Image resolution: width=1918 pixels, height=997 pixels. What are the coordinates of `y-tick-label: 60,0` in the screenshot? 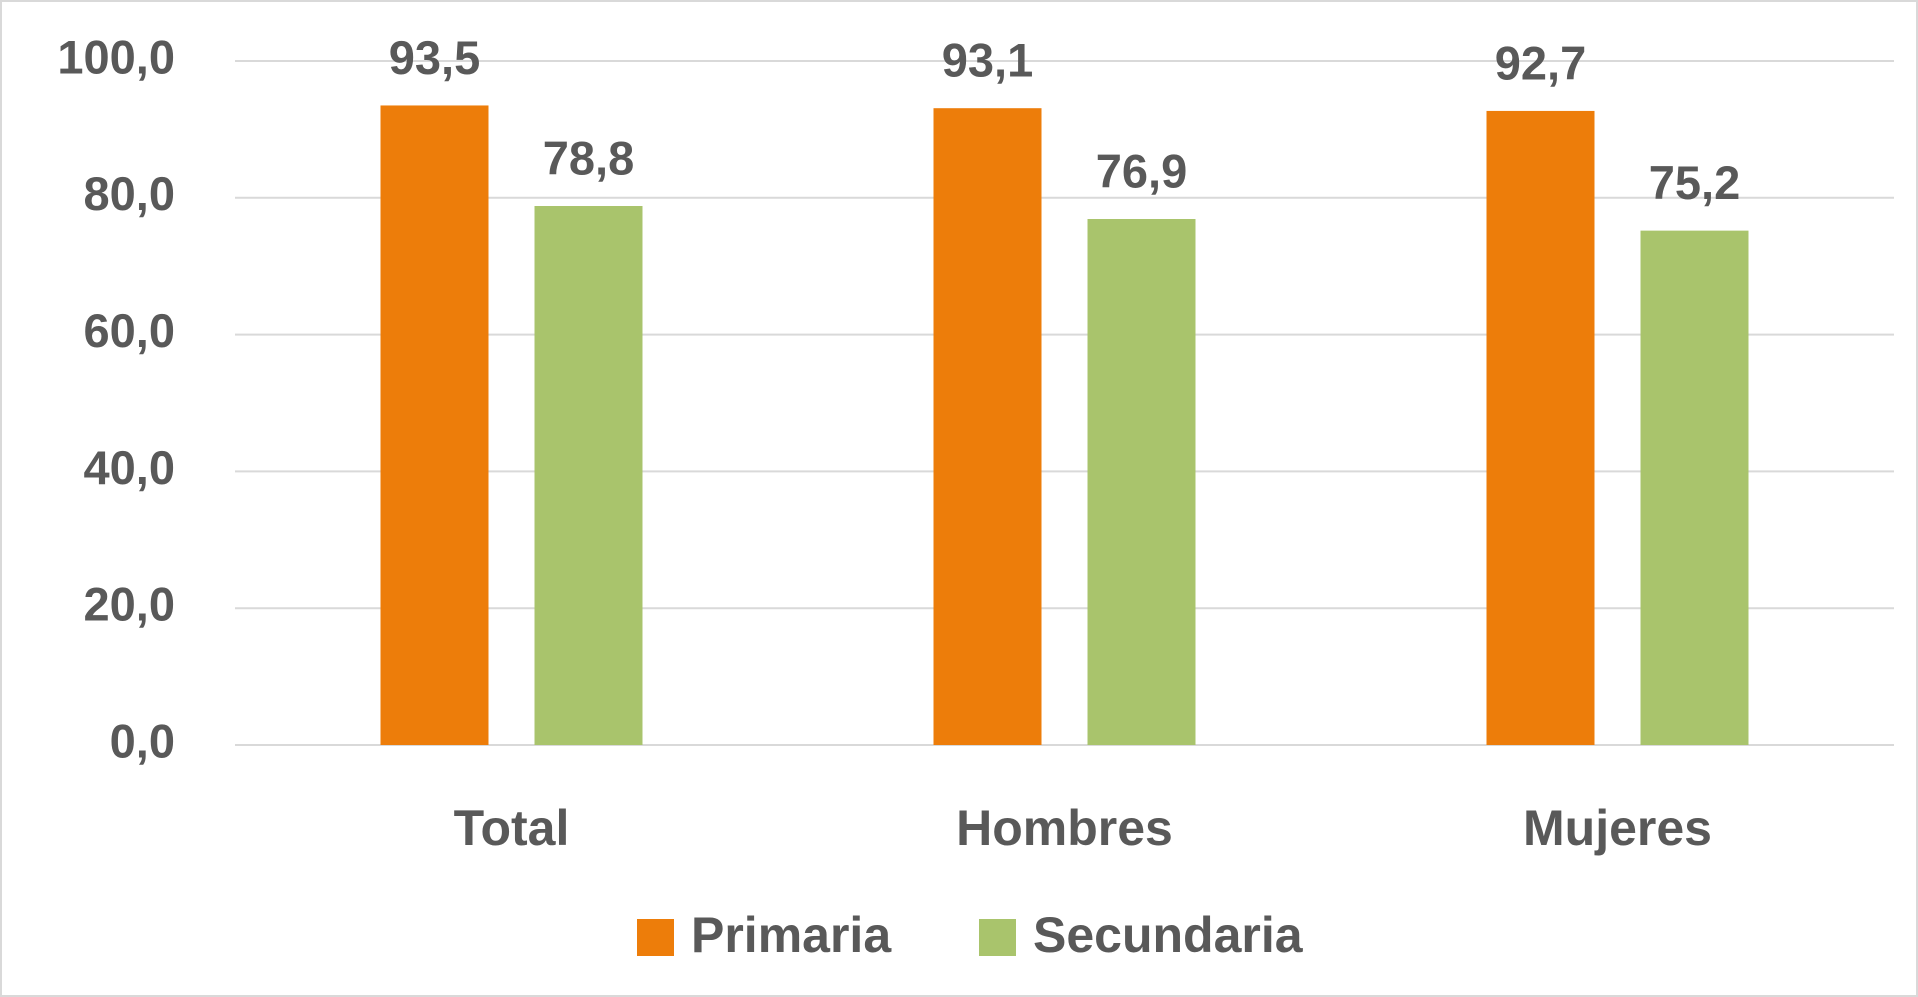 It's located at (129, 330).